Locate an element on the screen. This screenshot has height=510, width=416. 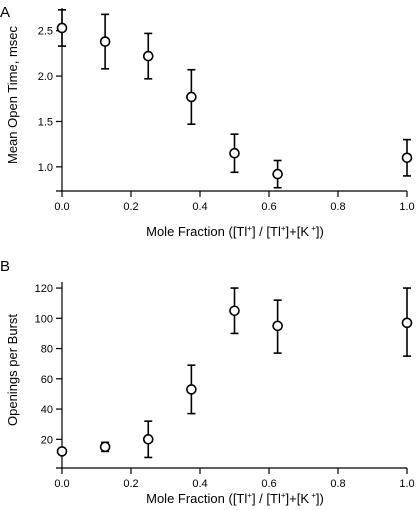
panel-a-y-tick-label: 2.5 is located at coordinates (45, 32).